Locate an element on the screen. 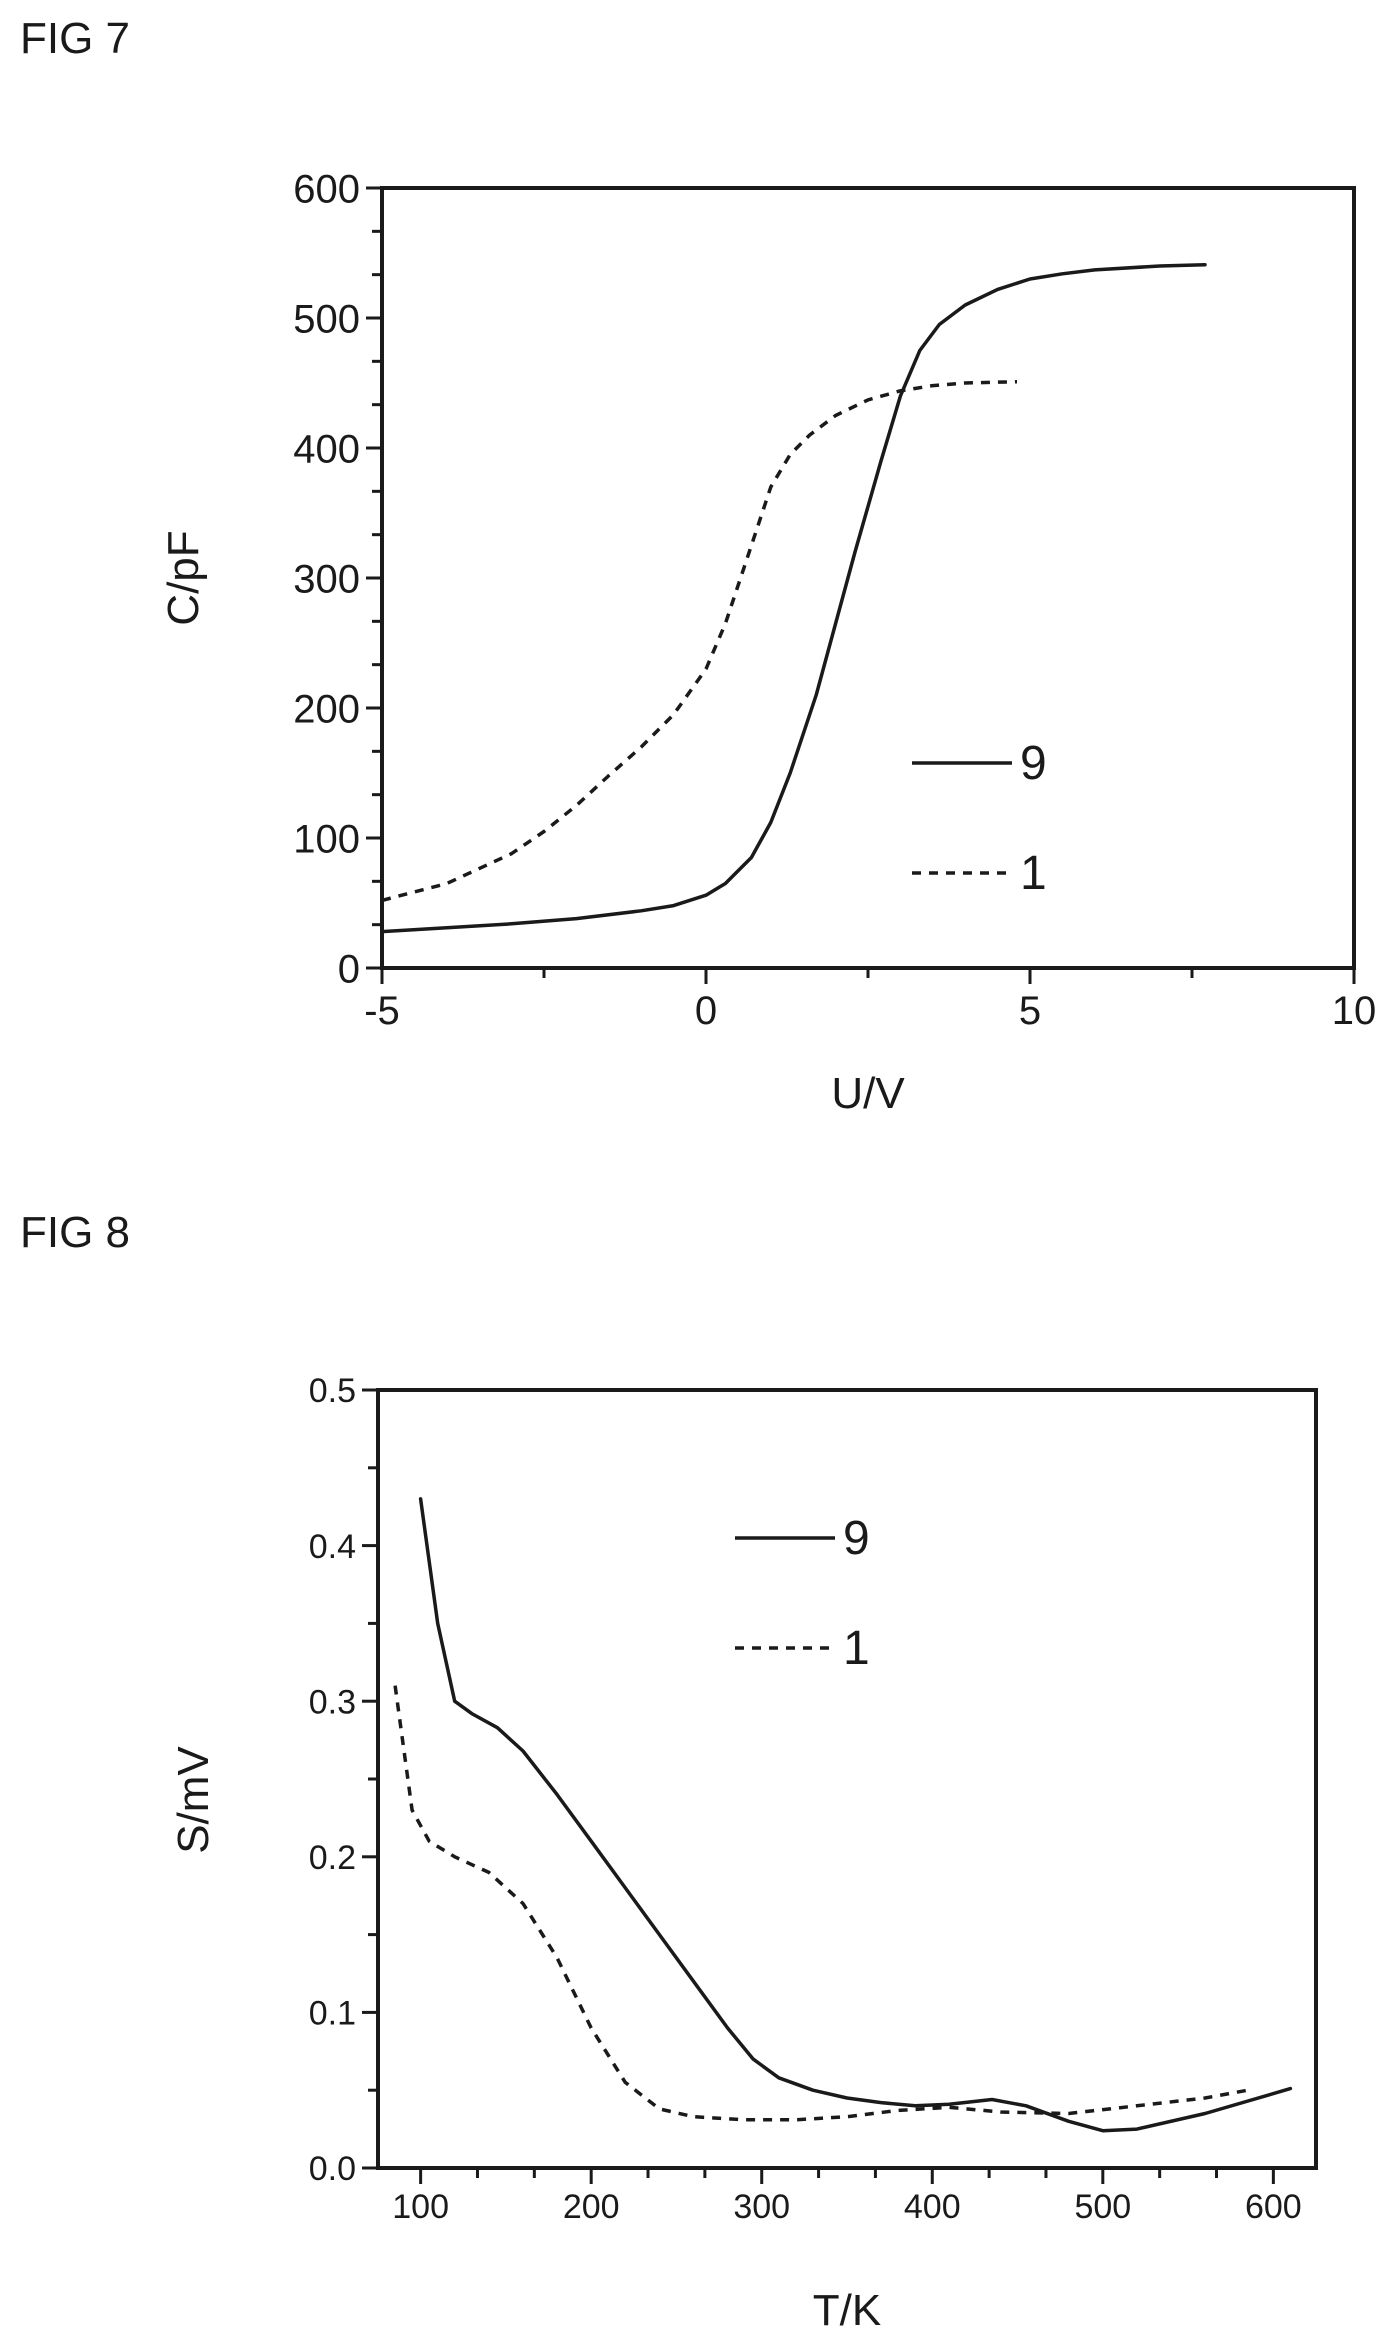 Image resolution: width=1388 pixels, height=2338 pixels. x-tick-label: 100 is located at coordinates (420, 2207).